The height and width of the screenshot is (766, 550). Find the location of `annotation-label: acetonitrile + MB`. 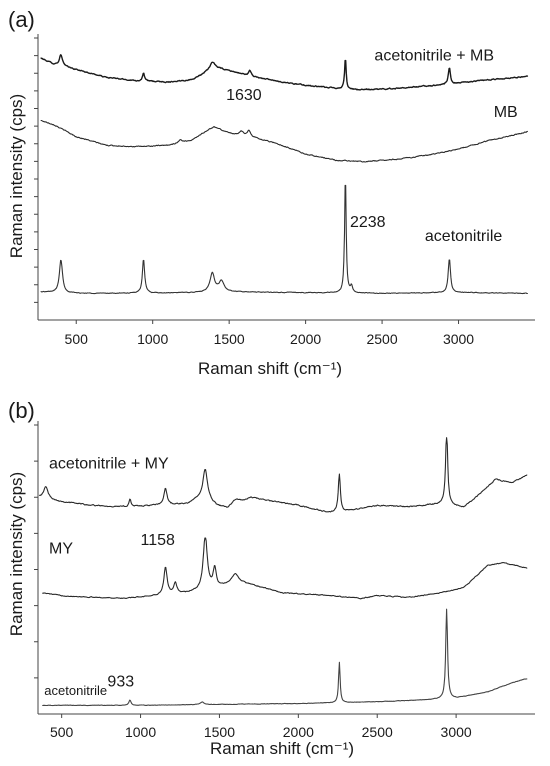

annotation-label: acetonitrile + MB is located at coordinates (434, 56).